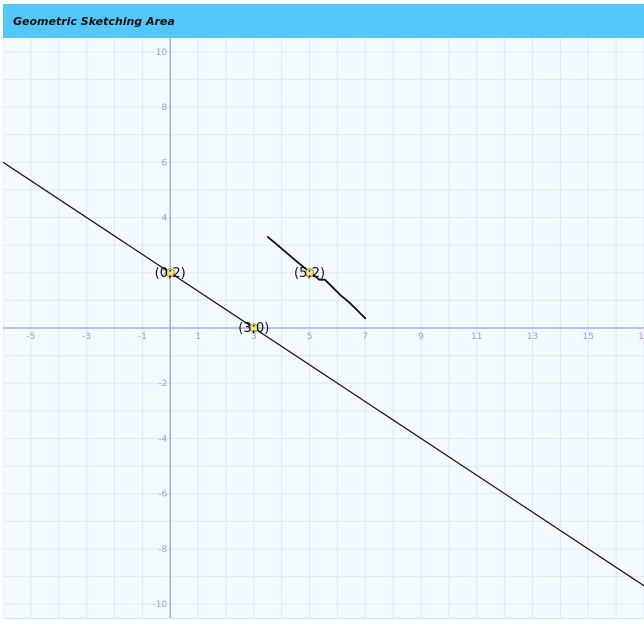 The height and width of the screenshot is (621, 644). Describe the element at coordinates (162, 384) in the screenshot. I see `y-tick-label: -2` at that location.